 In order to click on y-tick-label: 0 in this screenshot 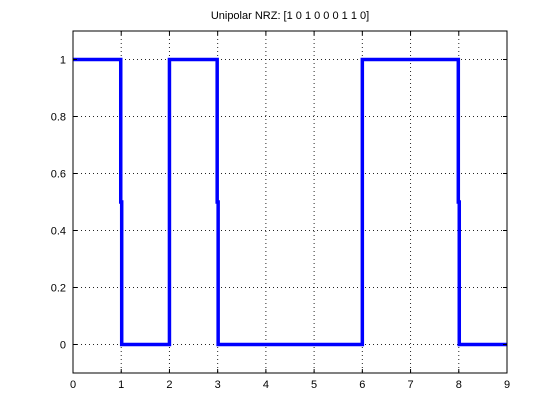, I will do `click(63, 346)`.